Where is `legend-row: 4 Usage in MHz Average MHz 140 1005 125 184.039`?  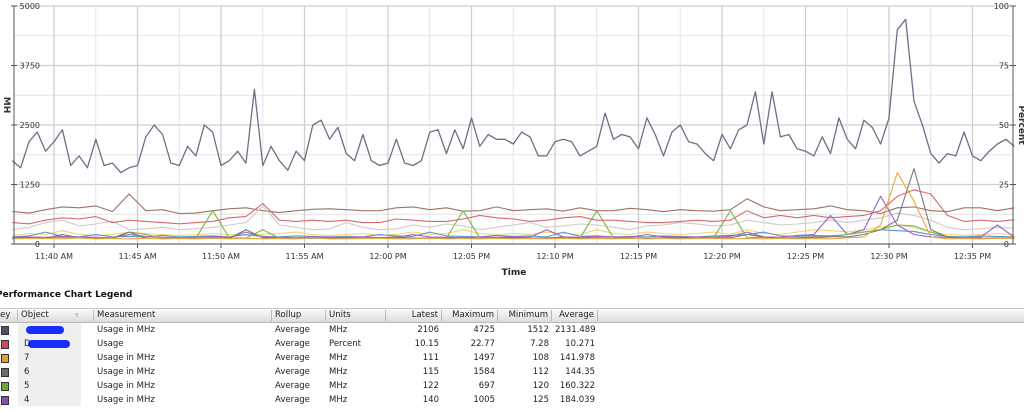 legend-row: 4 Usage in MHz Average MHz 140 1005 125 184.039 is located at coordinates (512, 400).